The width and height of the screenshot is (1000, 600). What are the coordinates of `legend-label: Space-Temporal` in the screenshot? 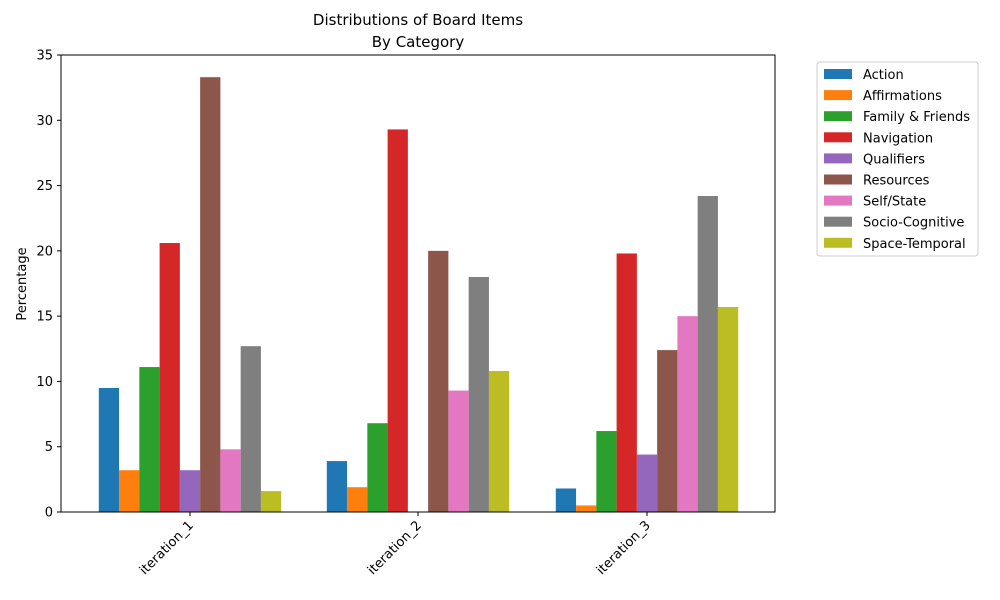 It's located at (914, 244).